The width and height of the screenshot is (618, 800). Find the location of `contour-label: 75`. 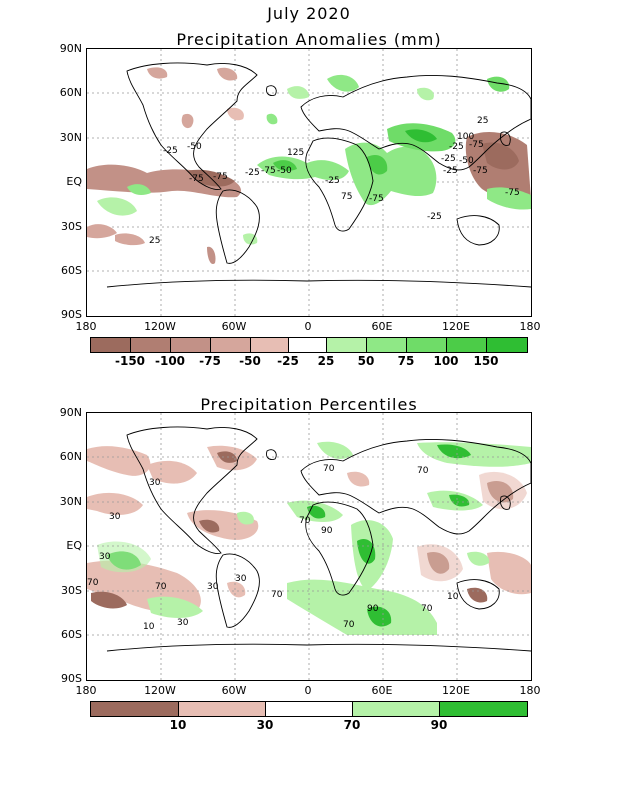

contour-label: 75 is located at coordinates (346, 197).